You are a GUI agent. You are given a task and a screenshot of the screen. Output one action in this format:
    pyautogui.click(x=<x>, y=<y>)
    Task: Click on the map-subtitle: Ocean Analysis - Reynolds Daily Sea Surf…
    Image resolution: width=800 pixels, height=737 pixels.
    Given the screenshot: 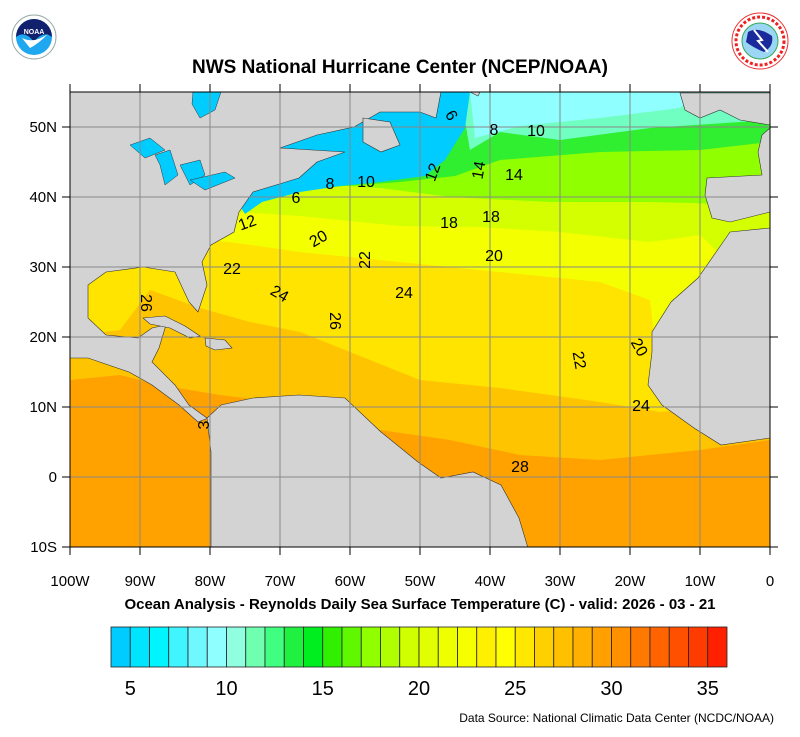 What is the action you would take?
    pyautogui.click(x=420, y=604)
    